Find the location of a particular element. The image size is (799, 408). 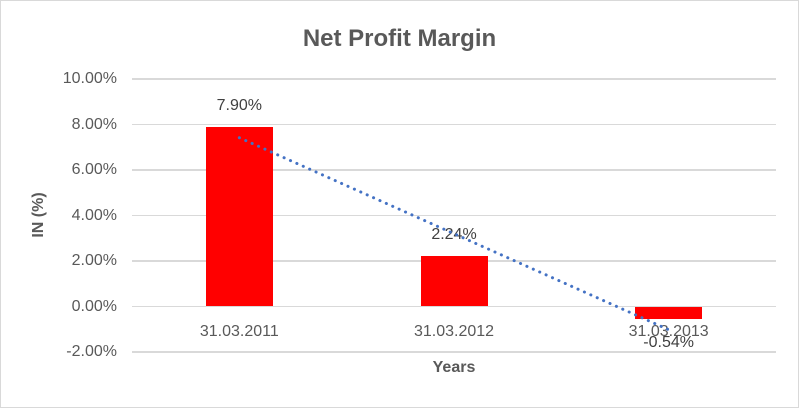

data-label: 2.24% is located at coordinates (454, 234).